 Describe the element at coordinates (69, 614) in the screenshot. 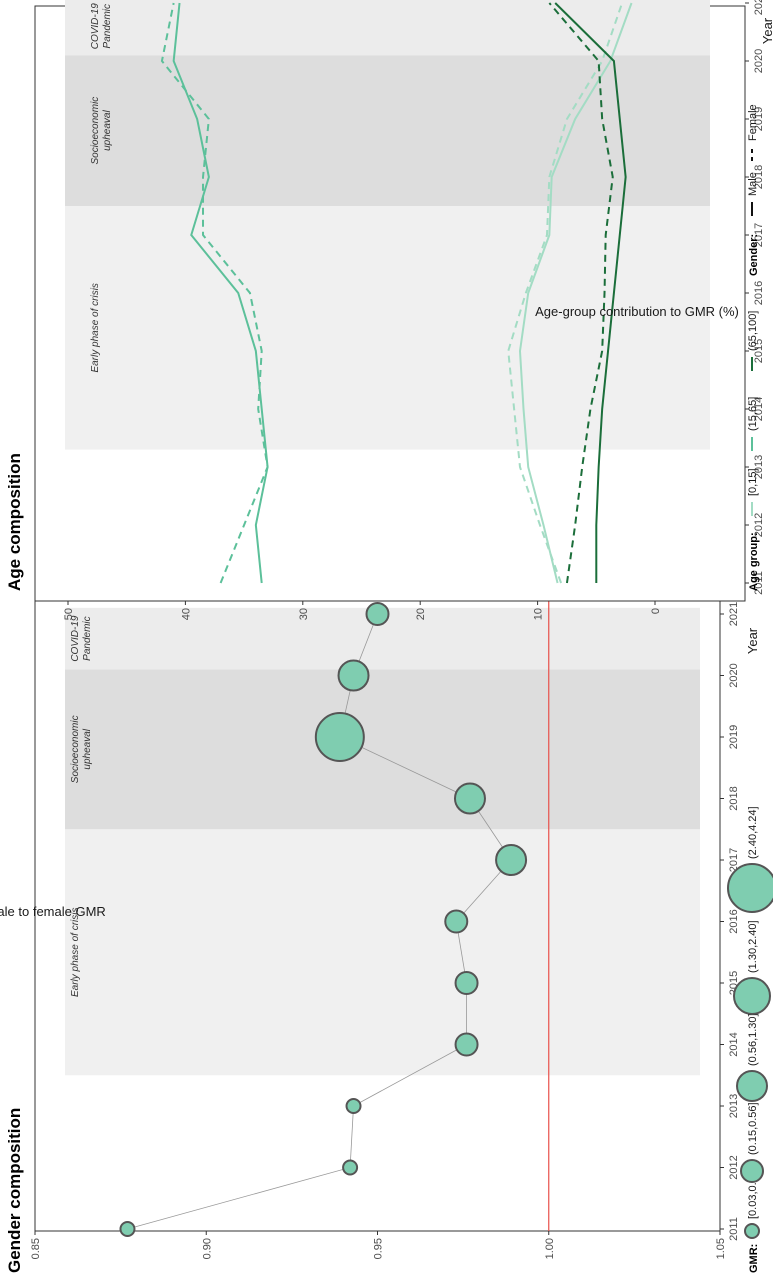

I see `y-tick-label: 50` at that location.